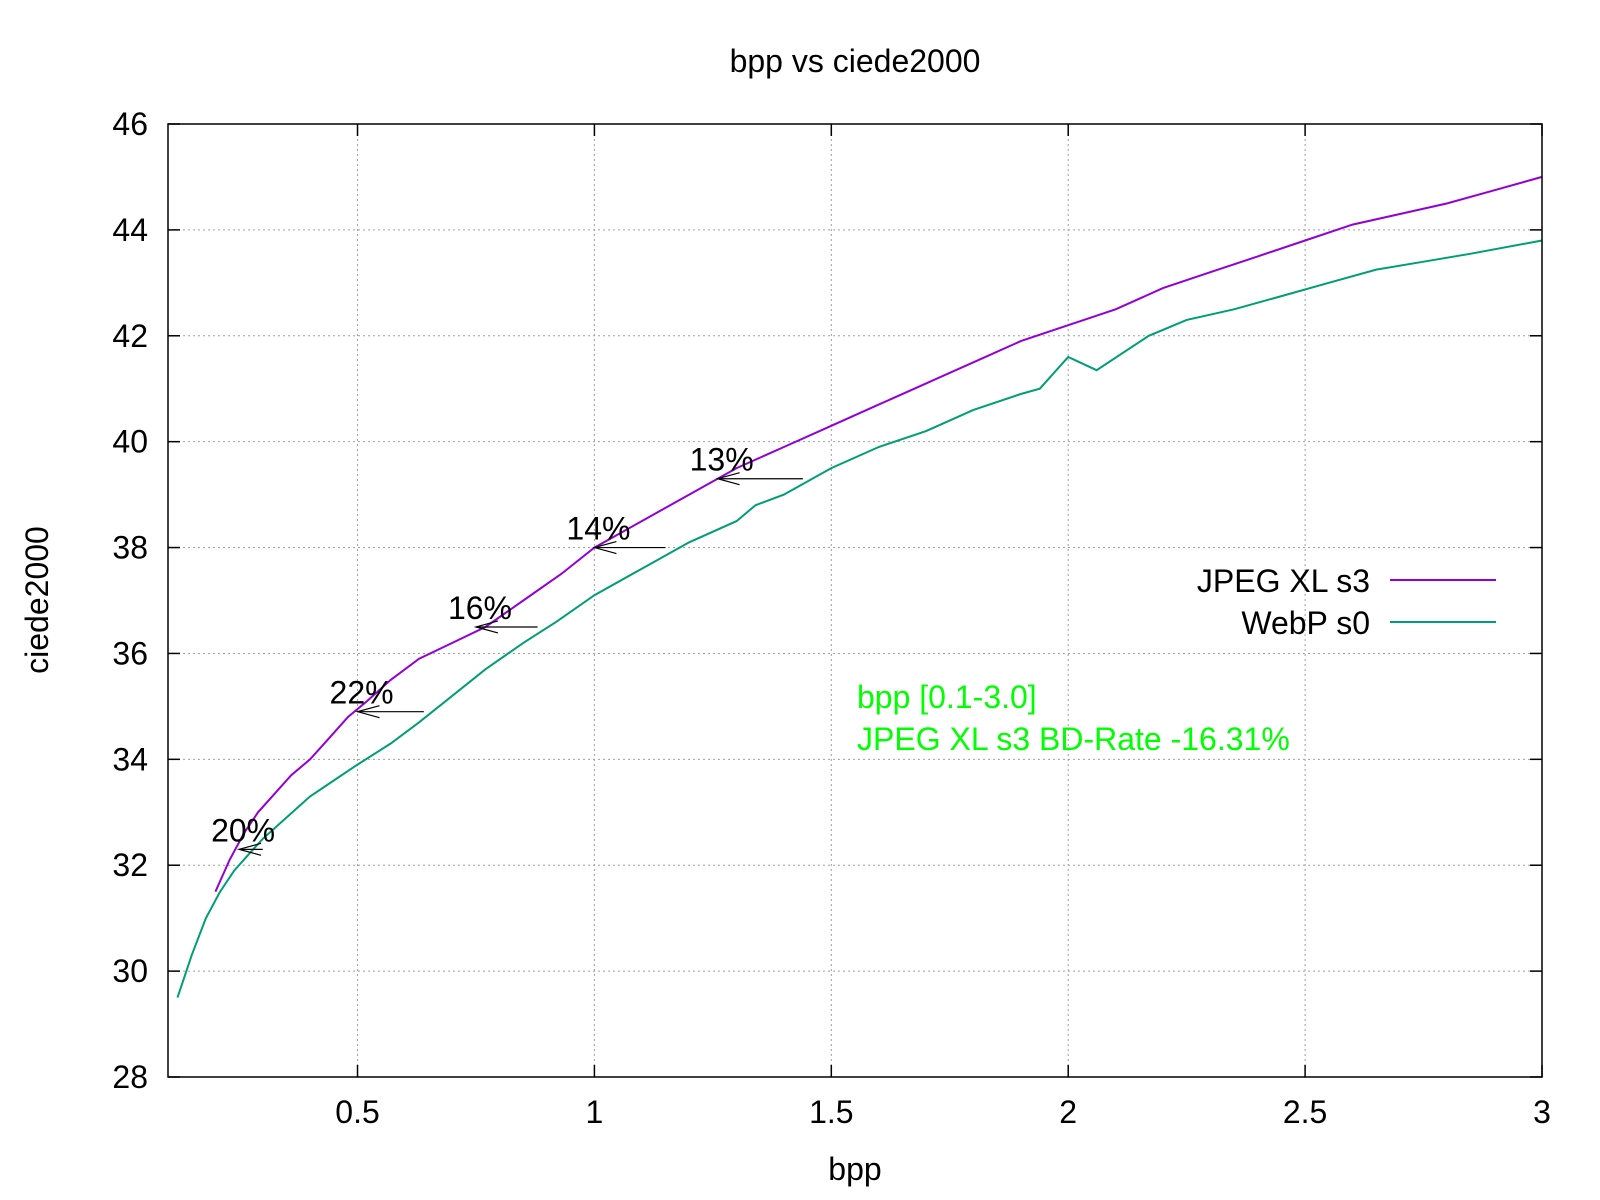 This screenshot has width=1600, height=1200. I want to click on arrow-percentage-label: 22%, so click(362, 693).